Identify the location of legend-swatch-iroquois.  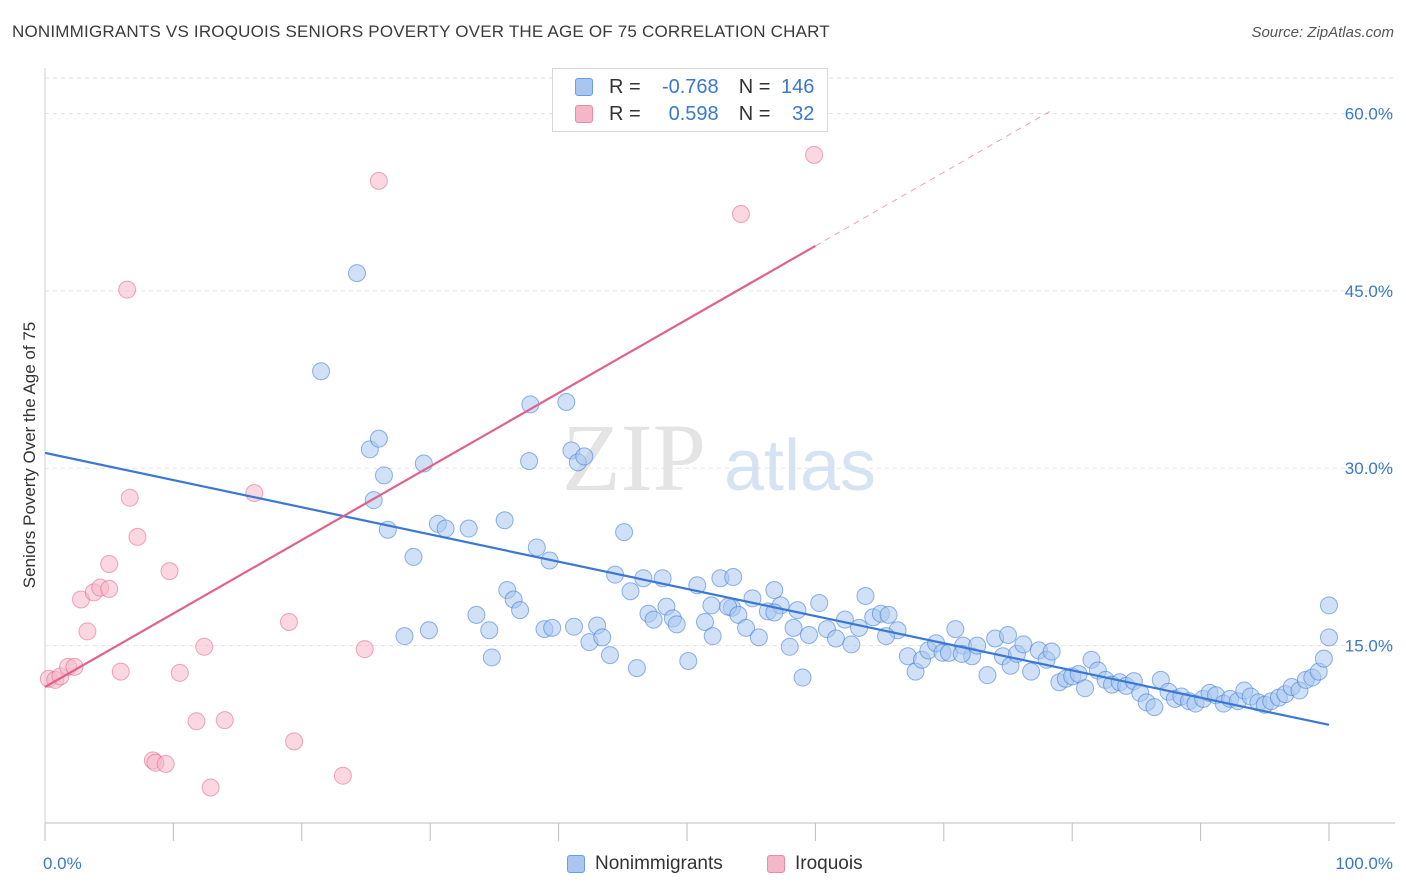
(584, 114).